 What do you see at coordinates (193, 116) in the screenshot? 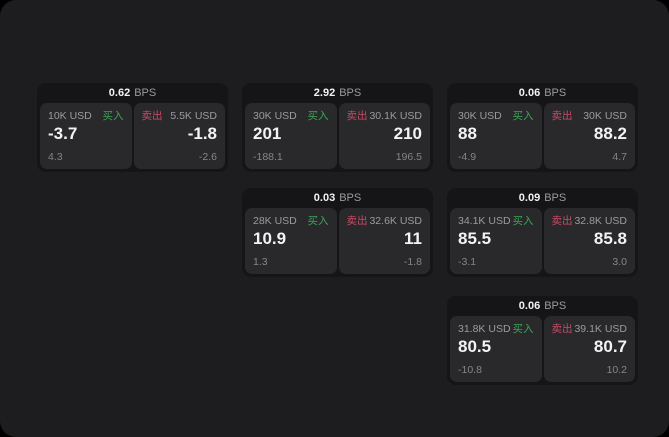
I see `sell-amount: 5.5K USD` at bounding box center [193, 116].